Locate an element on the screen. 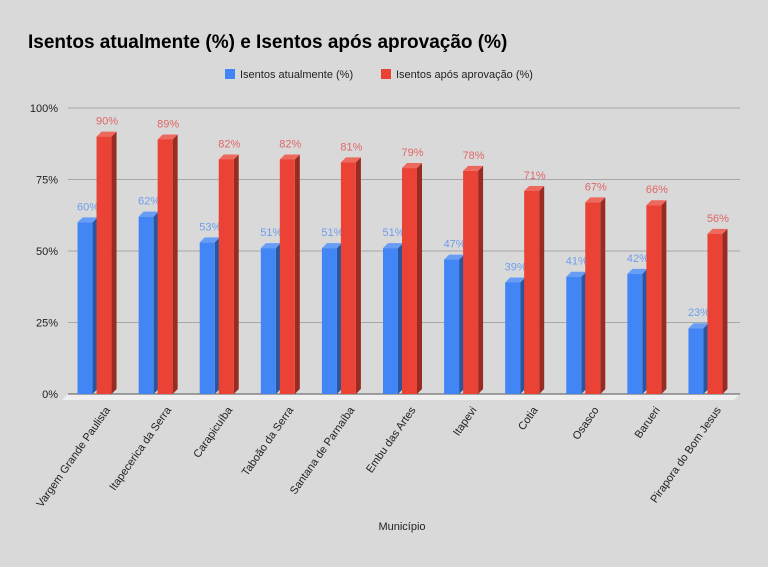 The height and width of the screenshot is (567, 768). data-label: 53% is located at coordinates (210, 227).